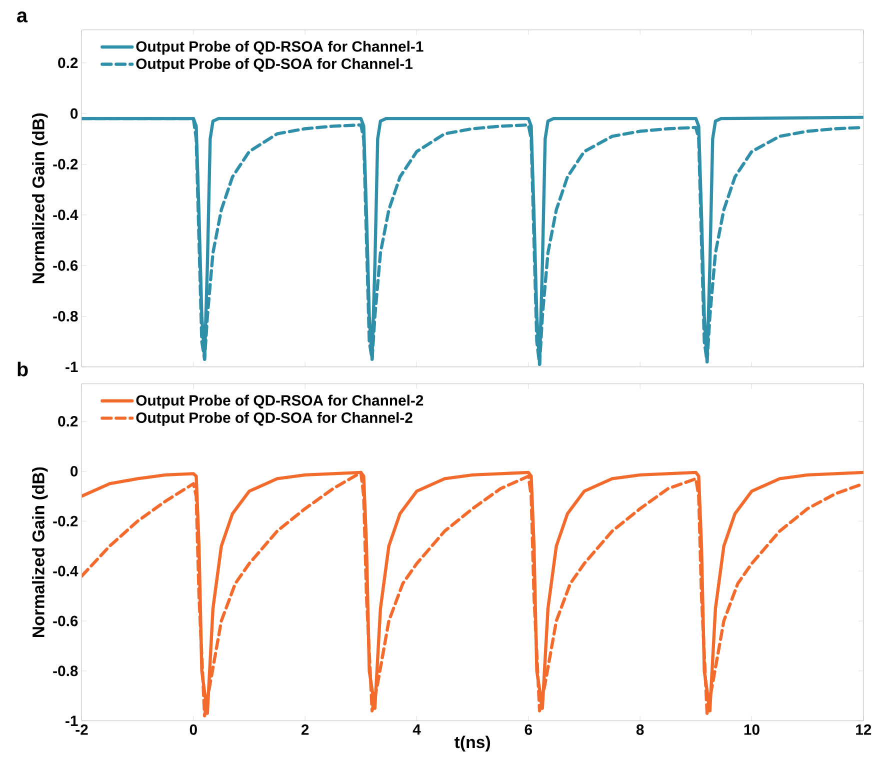 This screenshot has height=778, width=875. Describe the element at coordinates (280, 48) in the screenshot. I see `legend-label: Output Probe of QD-RSOA for Channel-1` at that location.